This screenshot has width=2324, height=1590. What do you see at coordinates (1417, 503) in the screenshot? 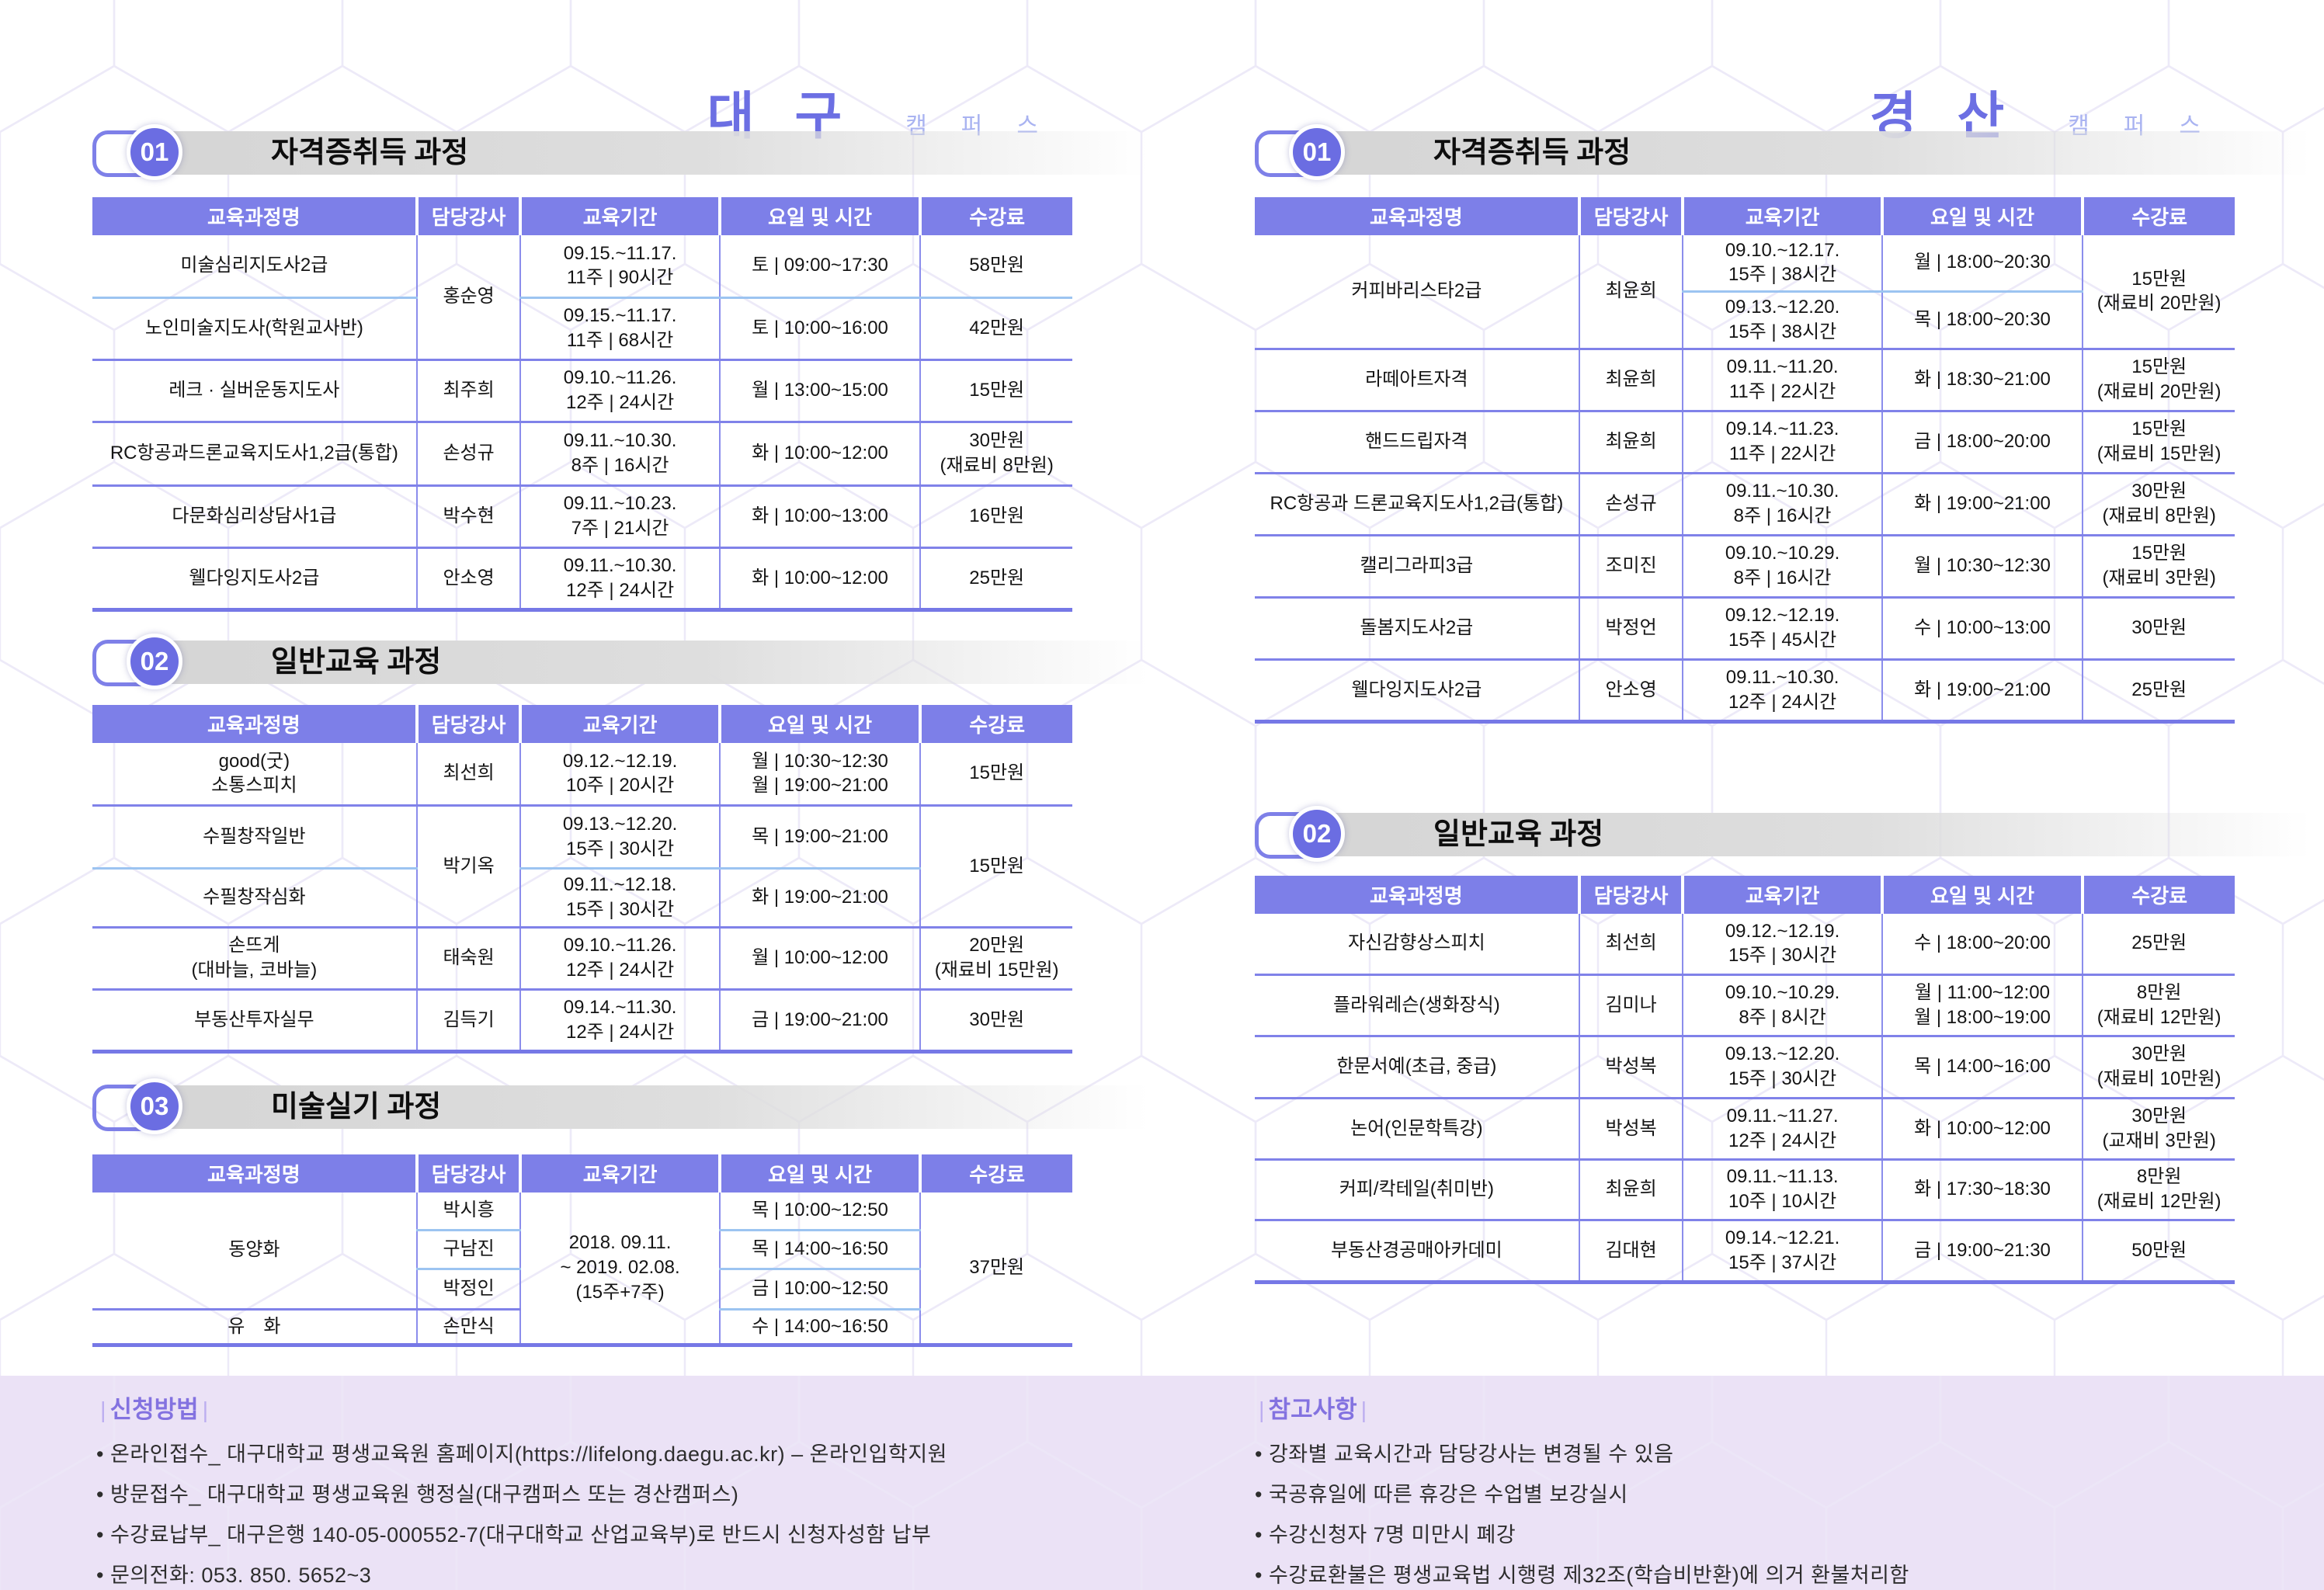
I see `cell-course: RC항공과 드론교육지도사1,2급(통합)` at bounding box center [1417, 503].